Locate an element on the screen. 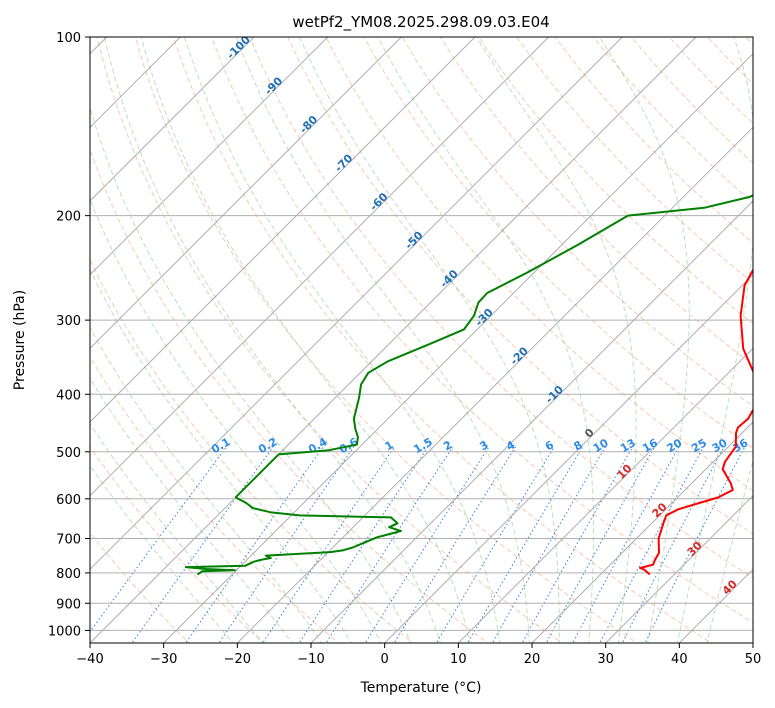 This screenshot has width=775, height=708. y-tick-label: 100 is located at coordinates (68, 38).